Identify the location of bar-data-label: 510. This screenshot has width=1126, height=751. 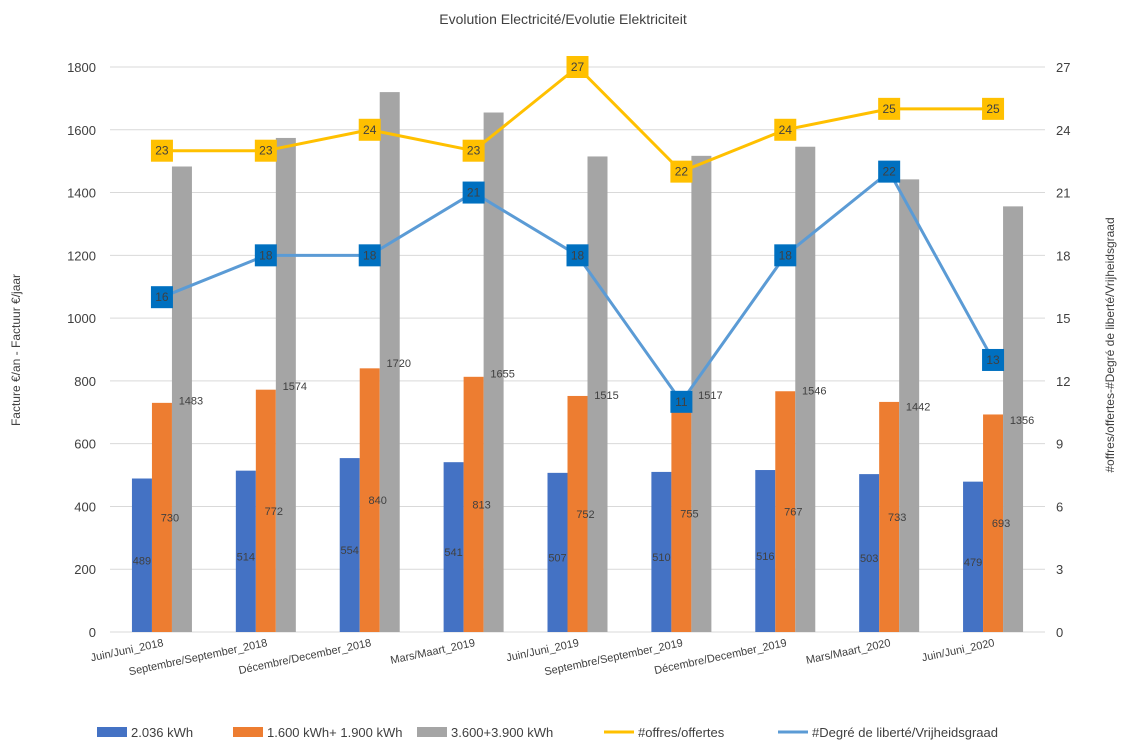
(661, 558).